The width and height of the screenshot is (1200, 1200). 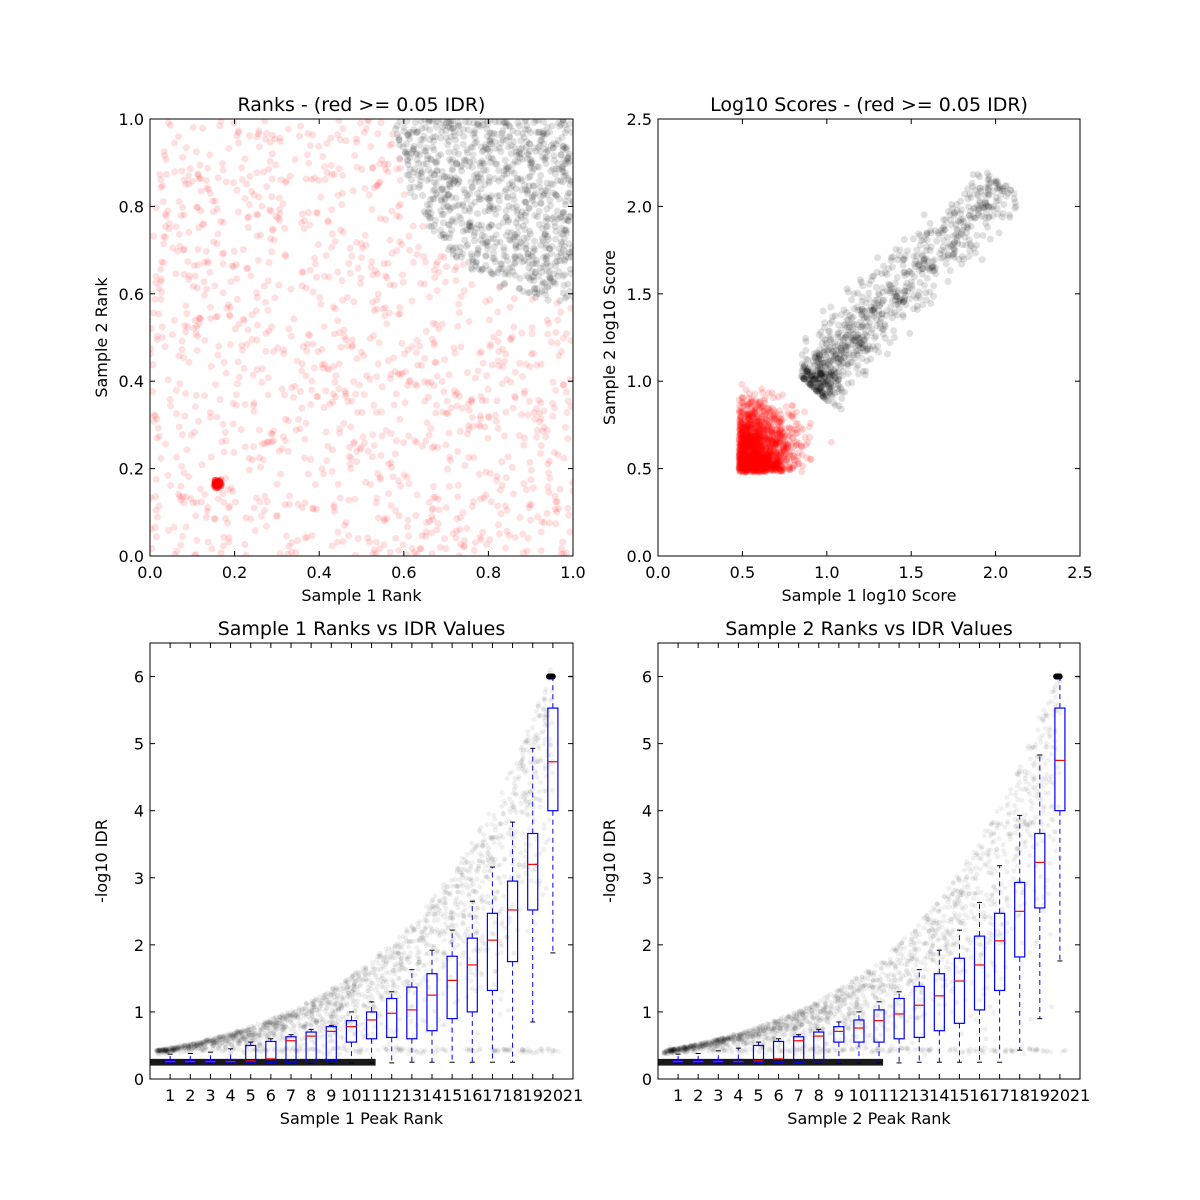 I want to click on y-tick-label: 0.0, so click(x=131, y=556).